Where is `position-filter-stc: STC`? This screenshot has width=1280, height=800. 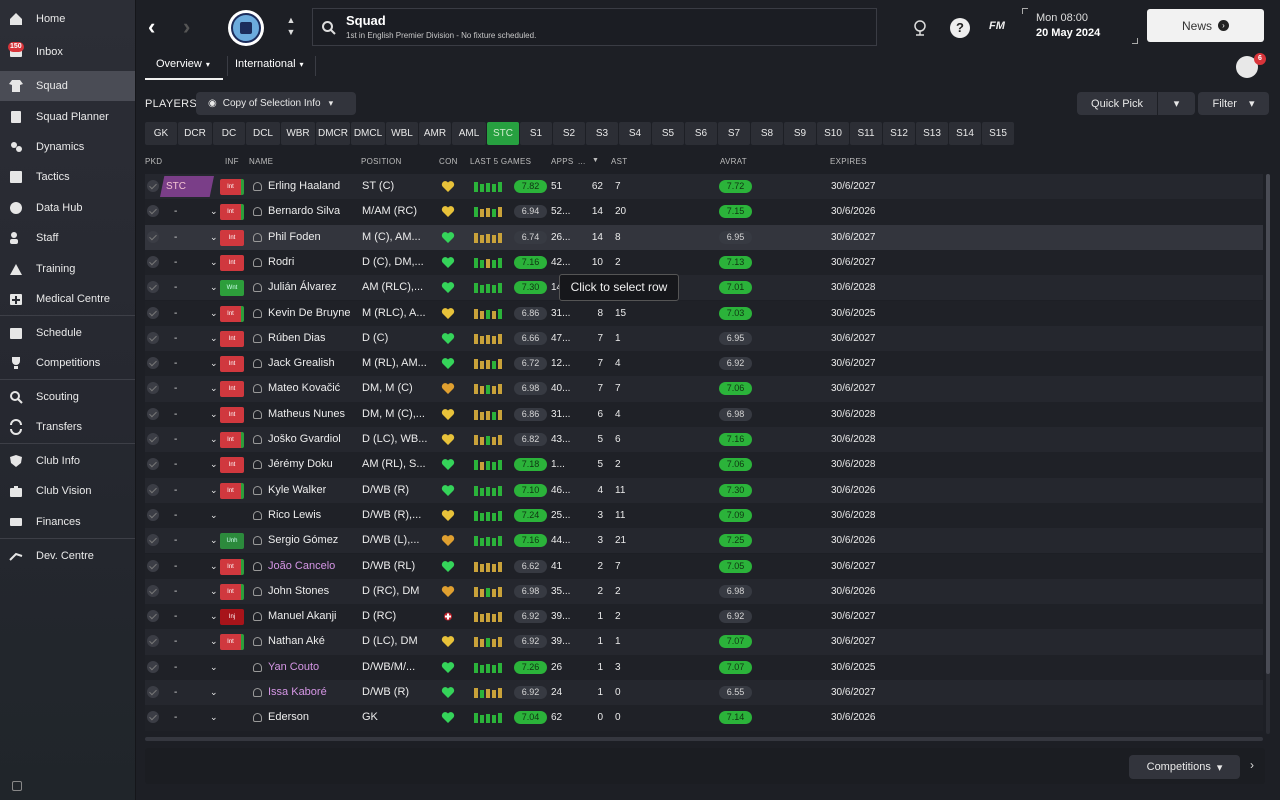
position-filter-stc: STC is located at coordinates (503, 133).